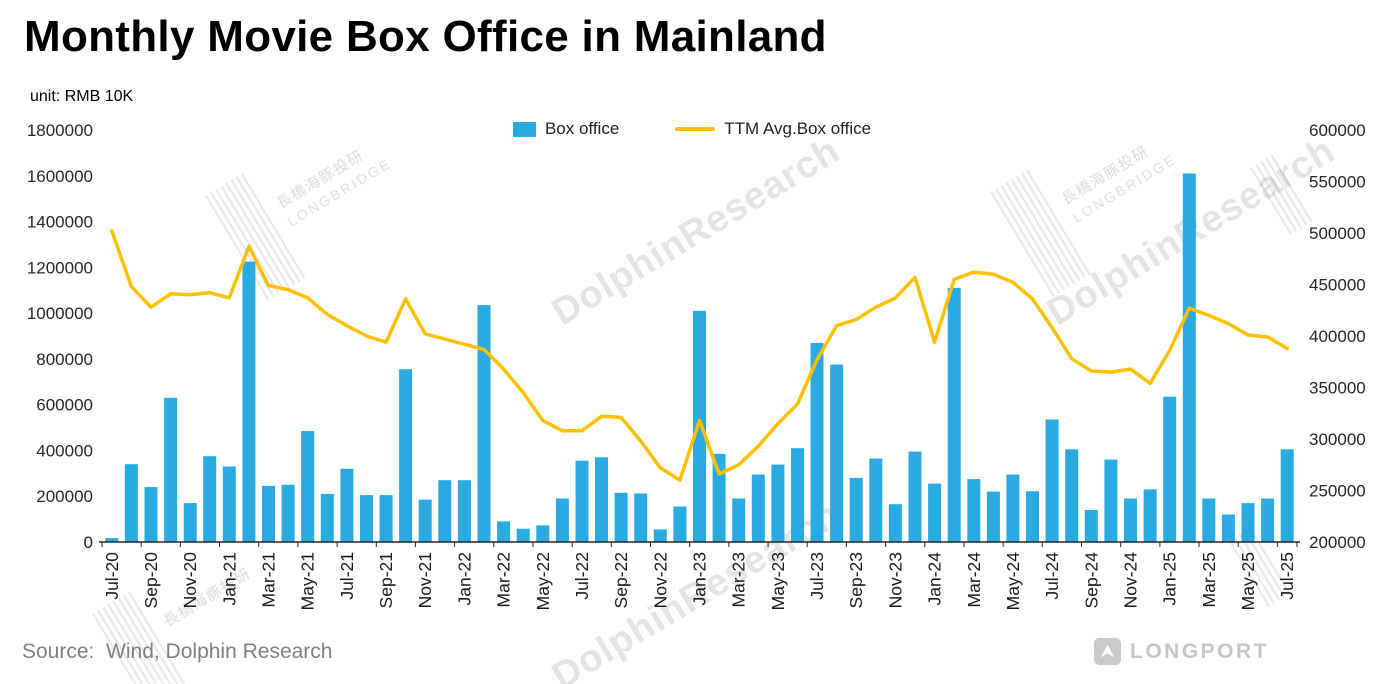 This screenshot has width=1384, height=684. Describe the element at coordinates (582, 128) in the screenshot. I see `legend-box-office-label: Box office` at that location.